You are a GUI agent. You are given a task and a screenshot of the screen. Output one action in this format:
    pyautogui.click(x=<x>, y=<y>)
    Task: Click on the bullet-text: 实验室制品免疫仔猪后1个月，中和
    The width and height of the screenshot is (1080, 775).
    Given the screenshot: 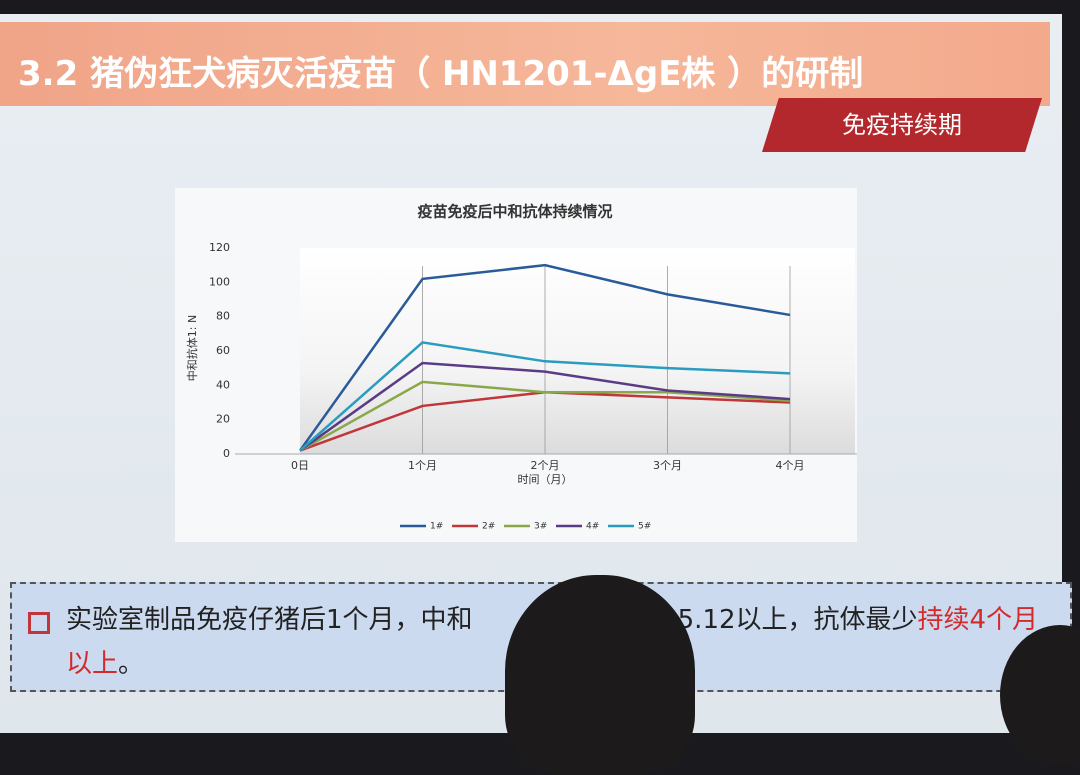 What is the action you would take?
    pyautogui.click(x=269, y=620)
    